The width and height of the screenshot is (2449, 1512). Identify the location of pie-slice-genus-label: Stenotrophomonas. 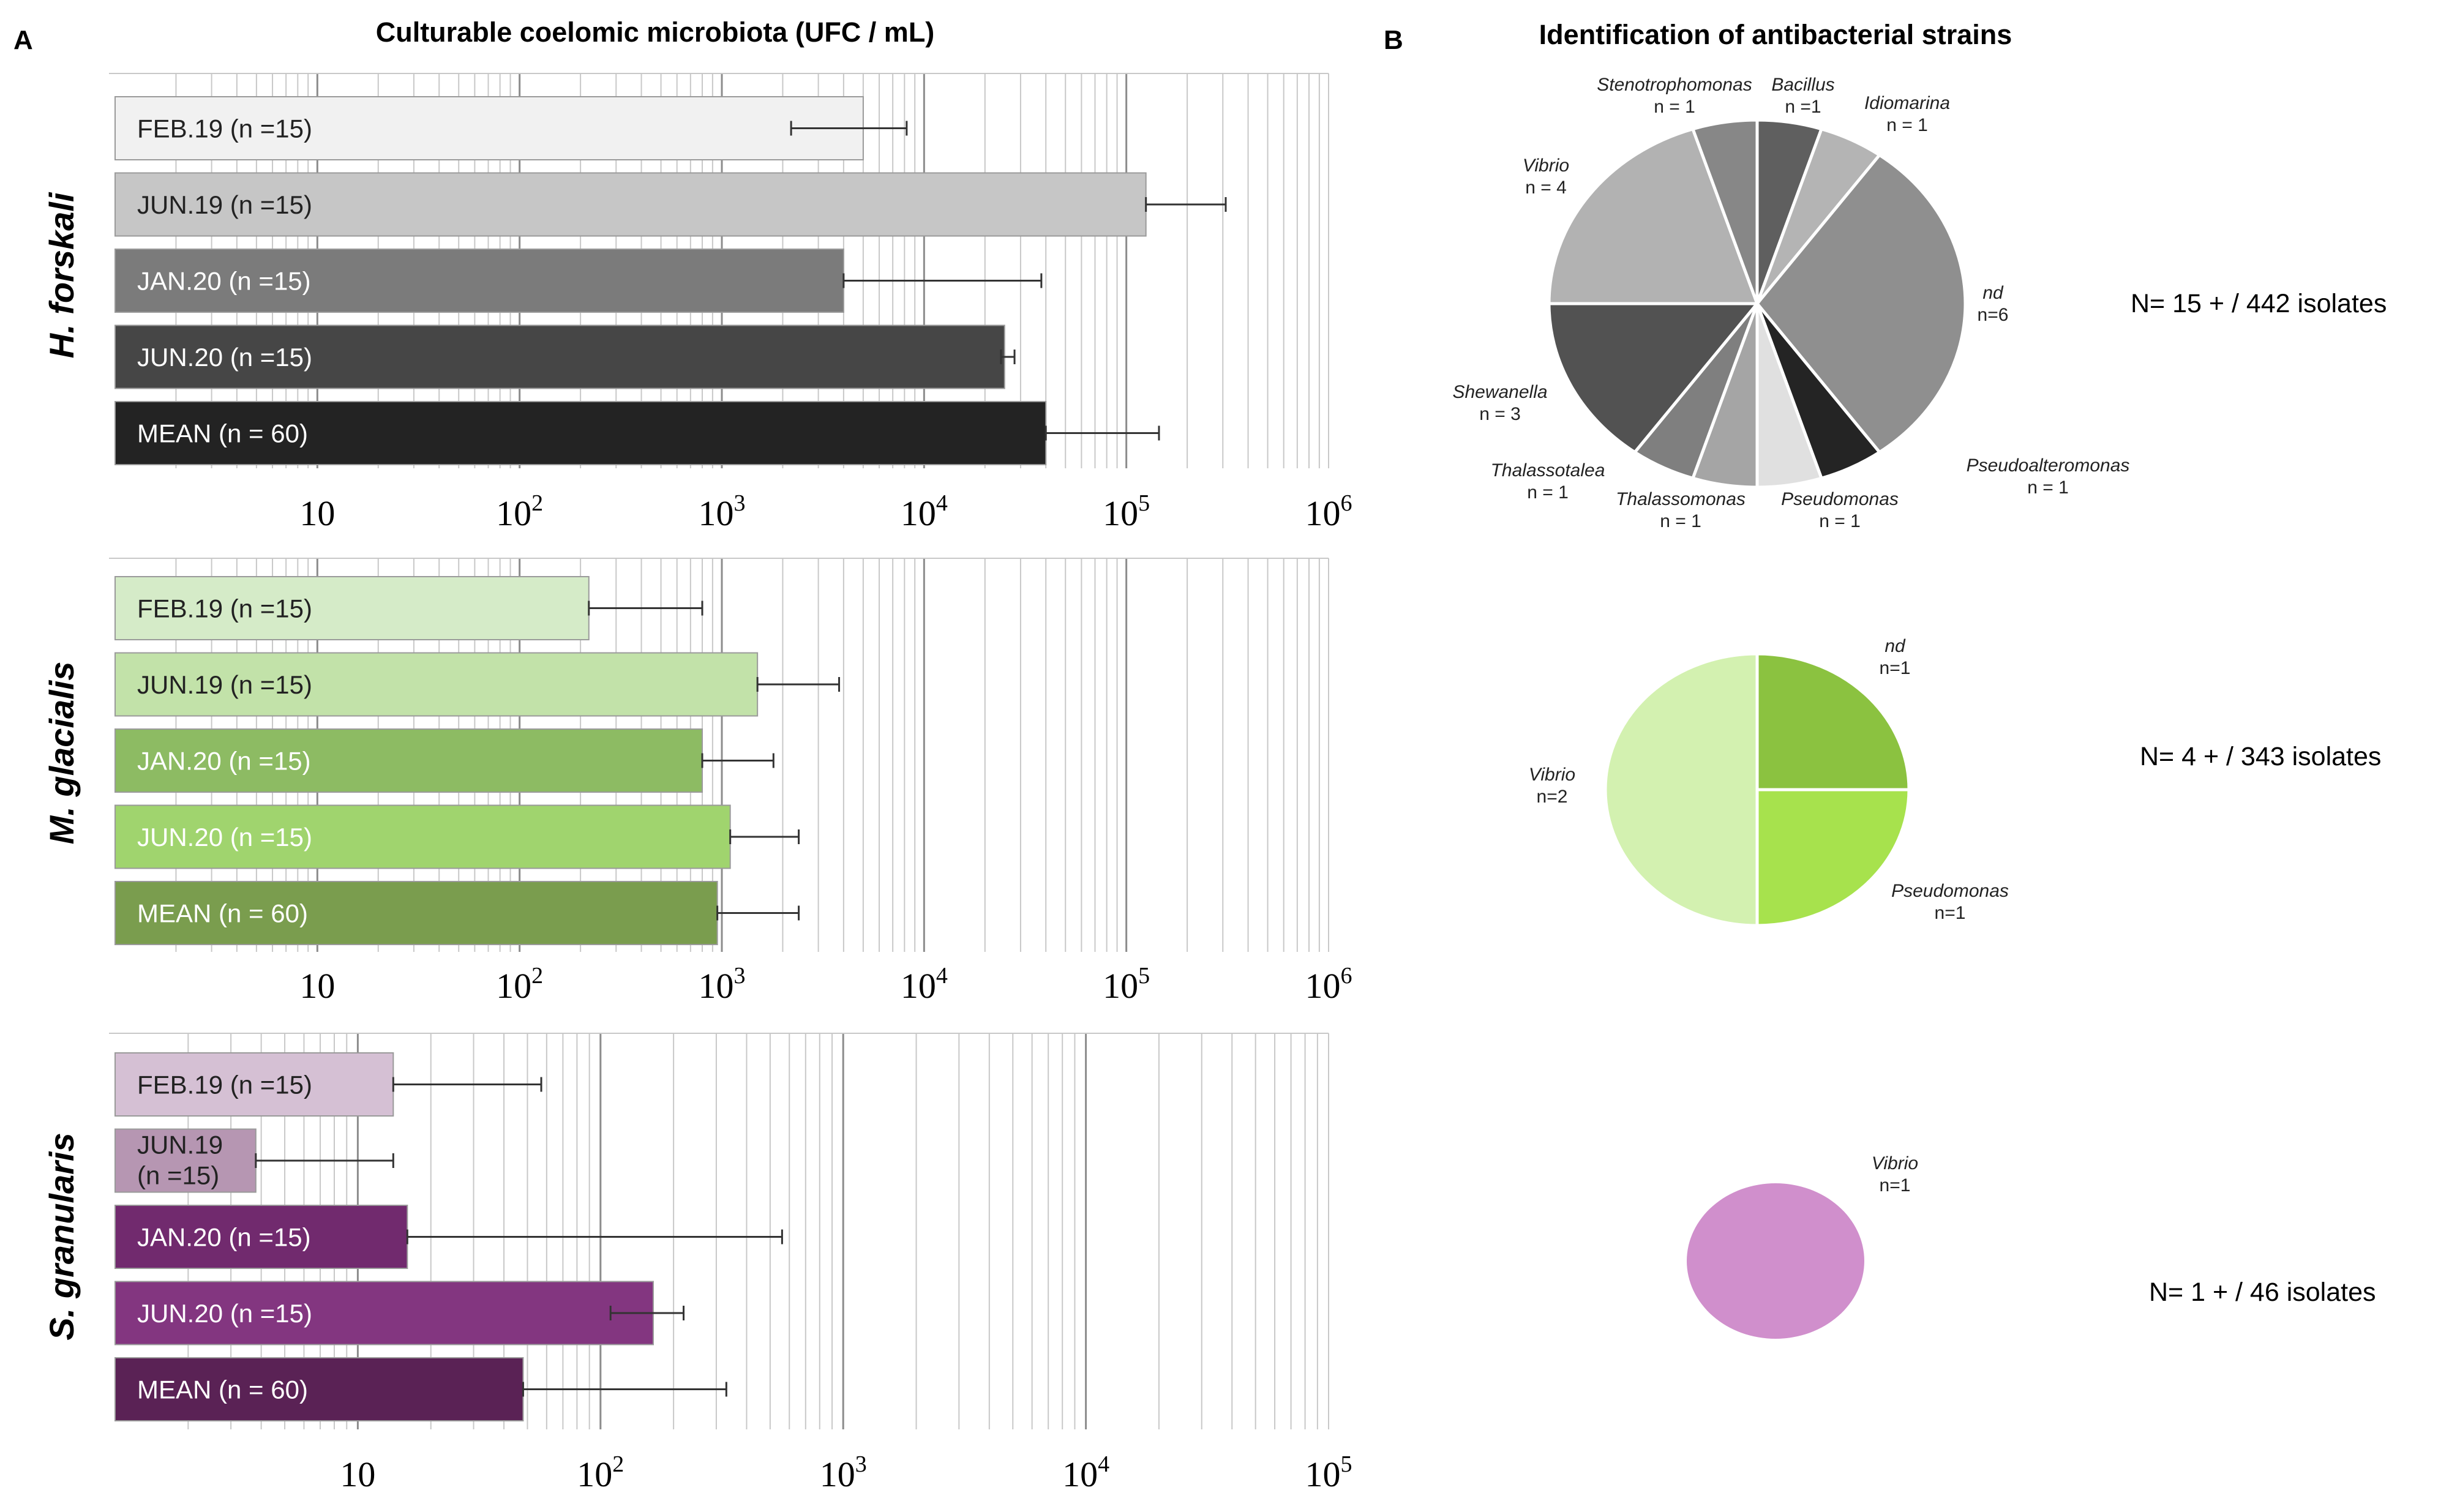
(1674, 85).